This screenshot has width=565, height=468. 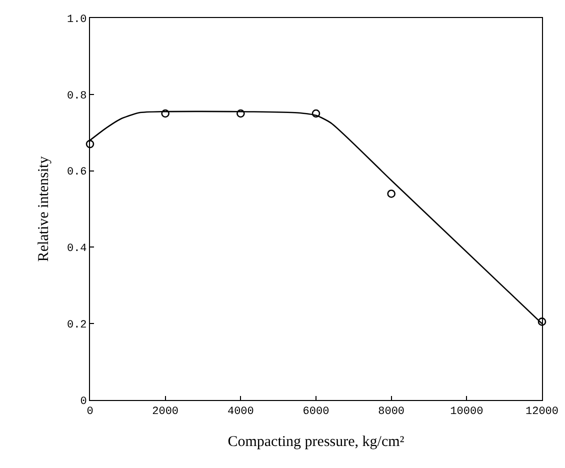 I want to click on y-tick-label: 0, so click(x=83, y=402).